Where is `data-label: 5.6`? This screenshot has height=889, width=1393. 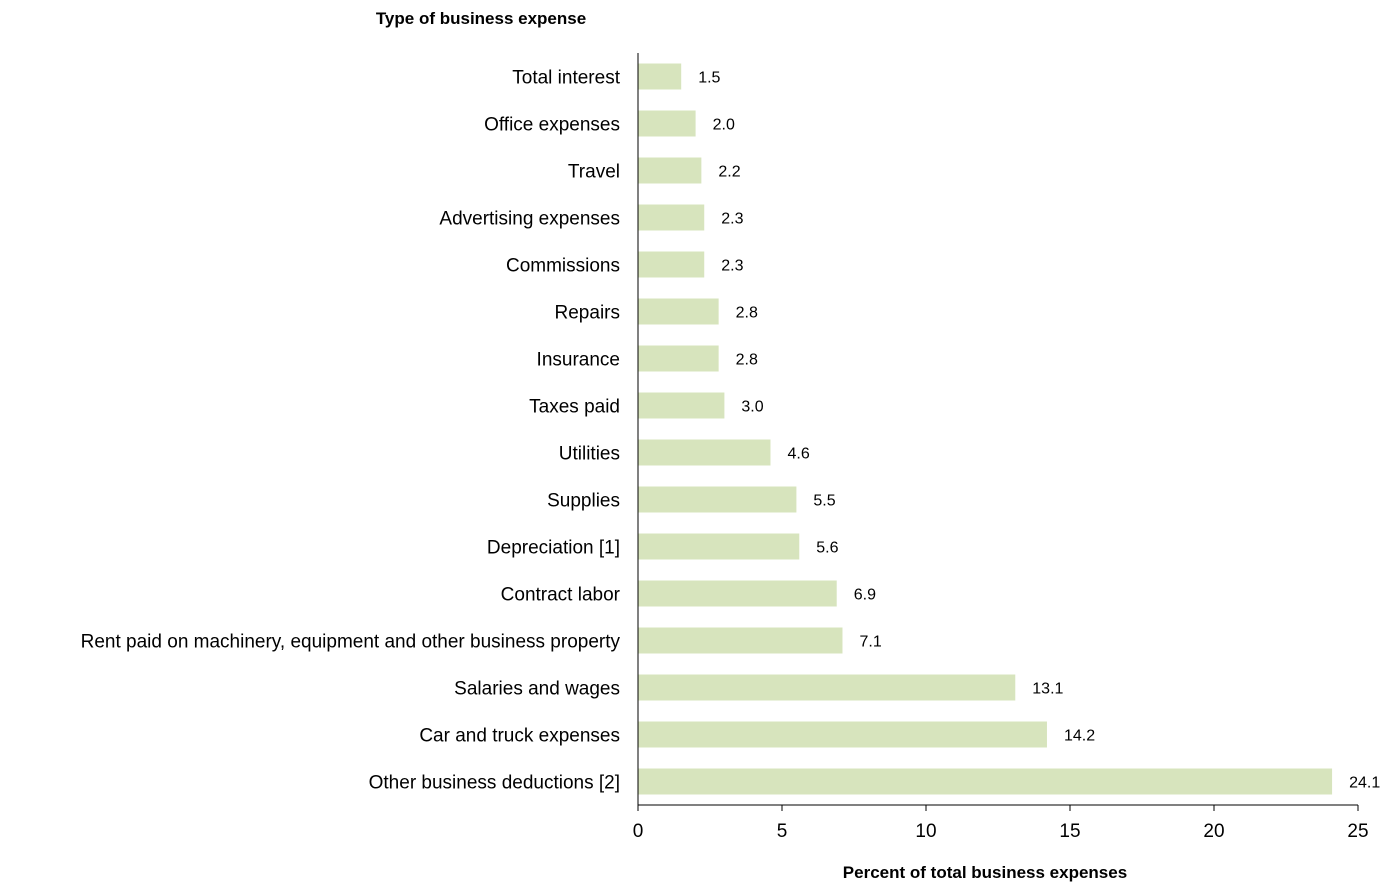 data-label: 5.6 is located at coordinates (827, 548).